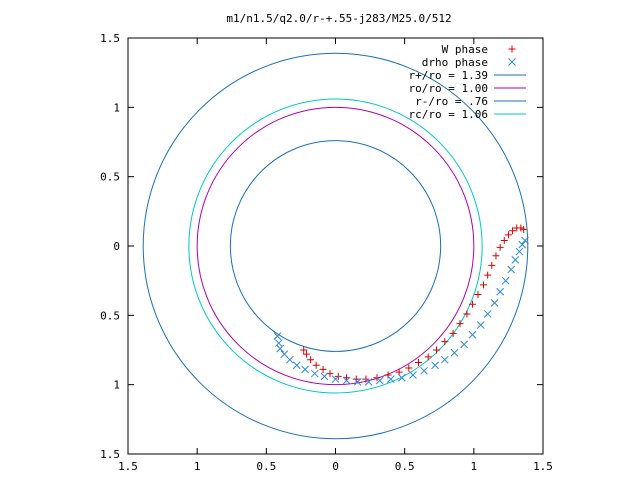 Image resolution: width=640 pixels, height=480 pixels. What do you see at coordinates (116, 246) in the screenshot?
I see `ytick-label-3: 0` at bounding box center [116, 246].